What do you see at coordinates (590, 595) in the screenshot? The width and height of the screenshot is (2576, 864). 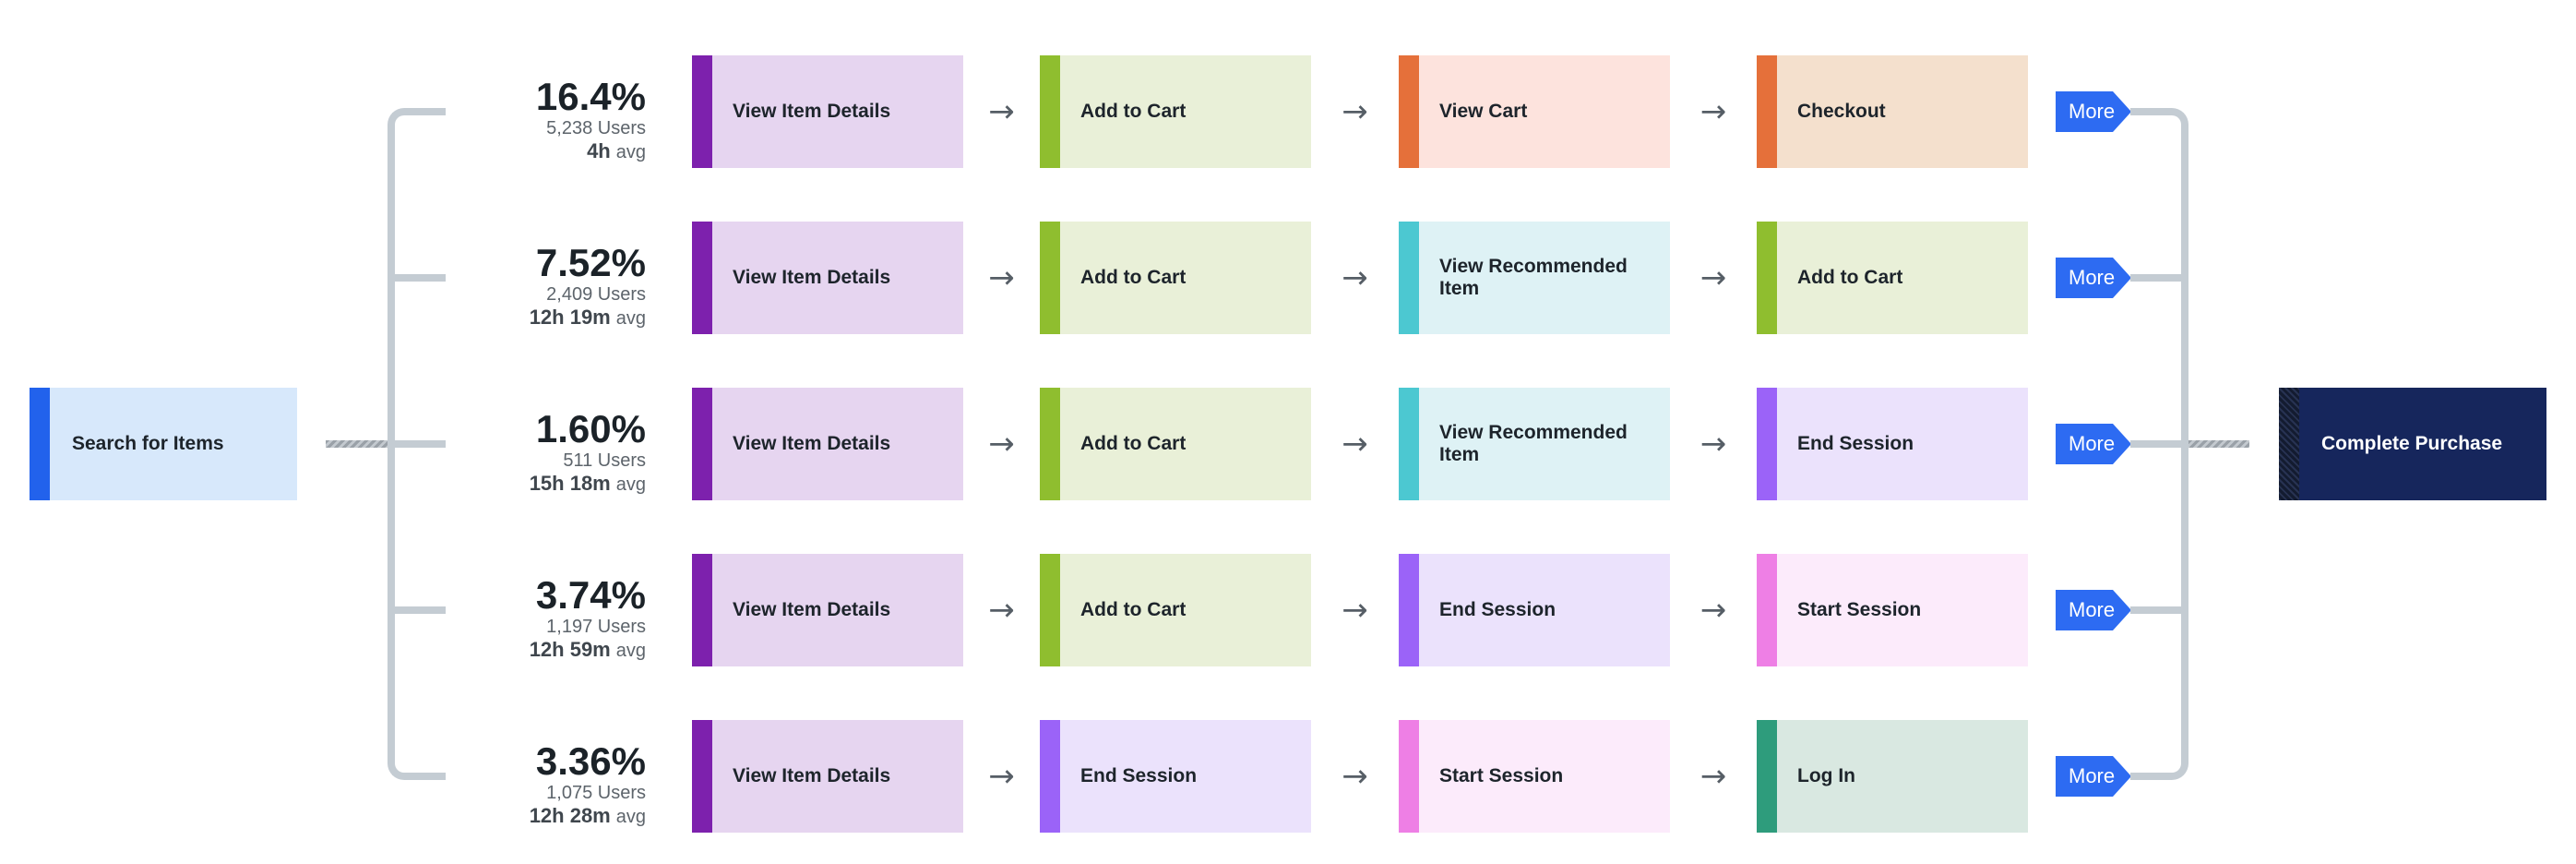 I see `path-percent: 3.74%` at bounding box center [590, 595].